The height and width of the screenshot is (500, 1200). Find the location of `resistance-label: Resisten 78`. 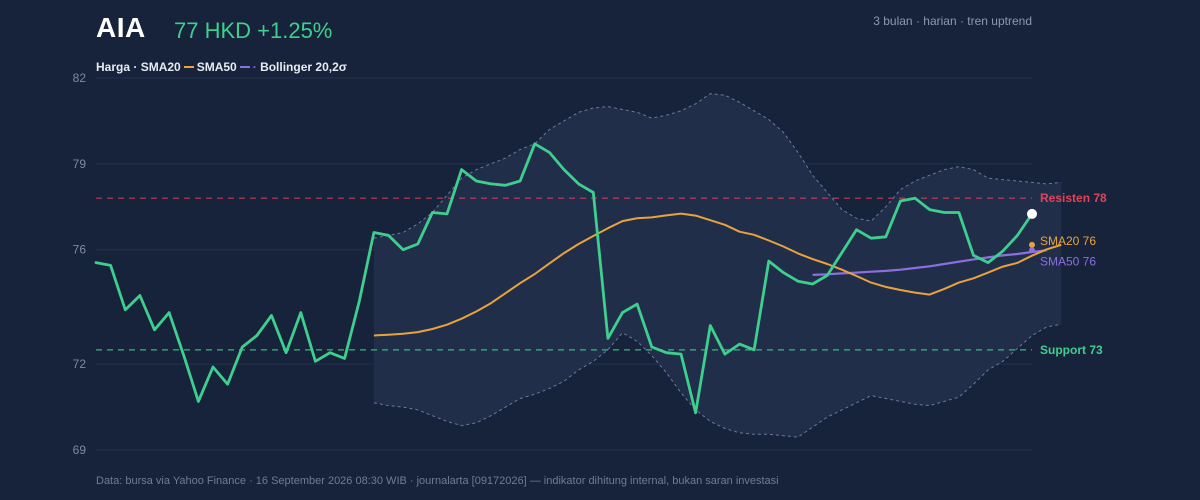

resistance-label: Resisten 78 is located at coordinates (1073, 198).